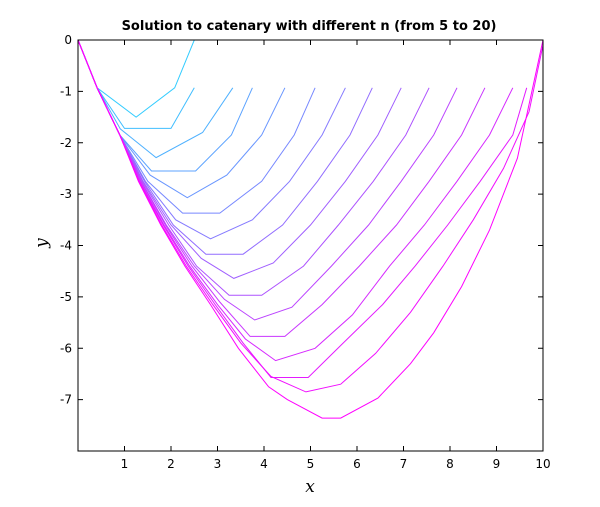  Describe the element at coordinates (264, 464) in the screenshot. I see `x-tick-label: 4` at that location.